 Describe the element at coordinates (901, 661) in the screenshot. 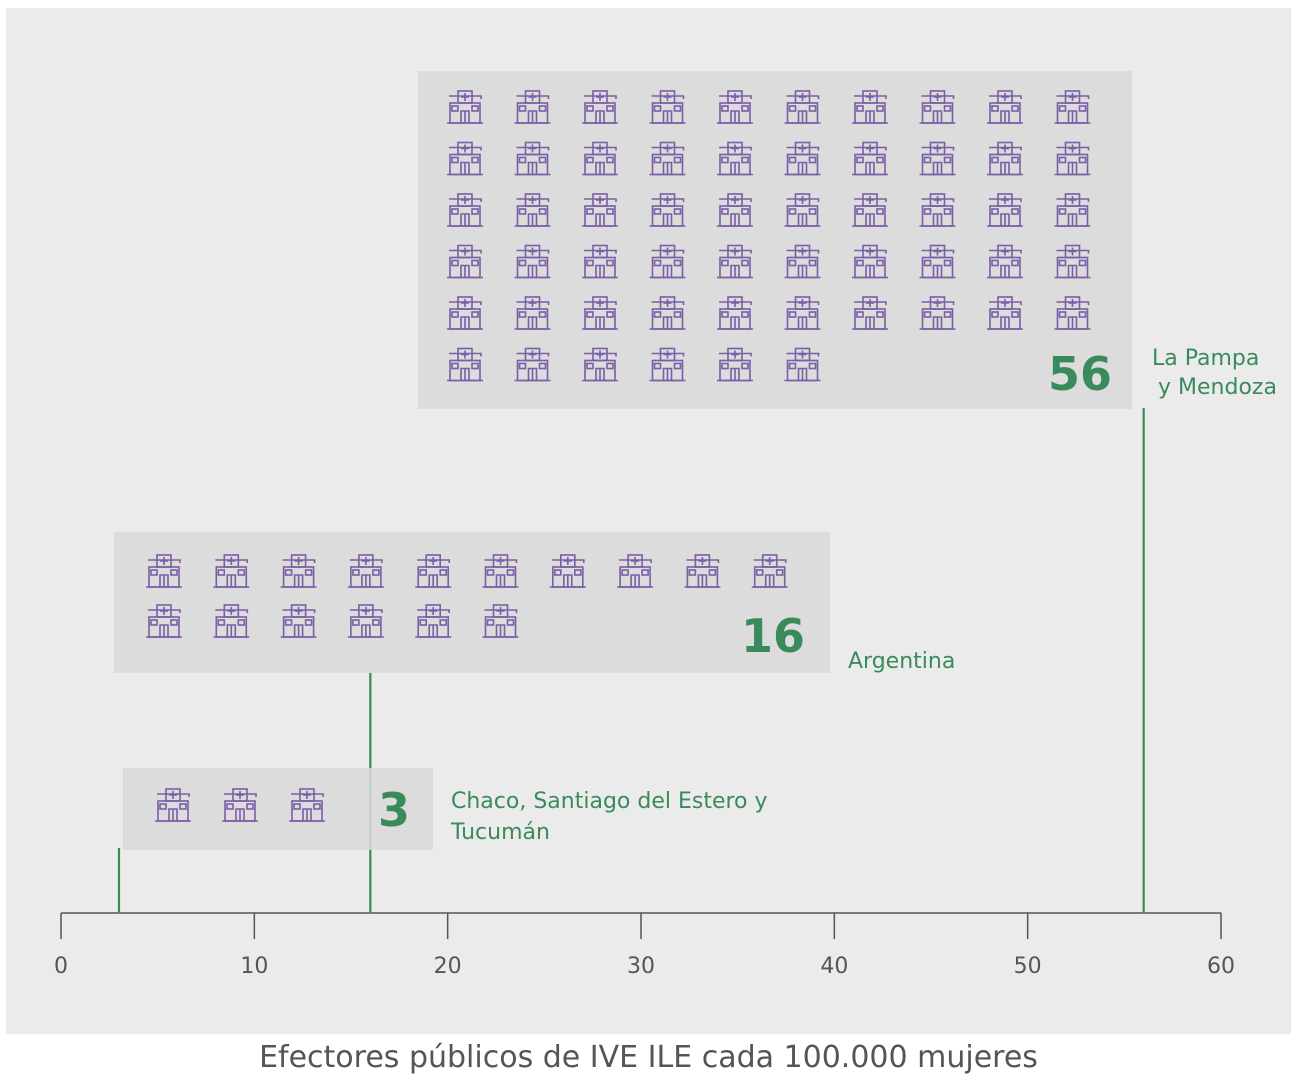

I see `category-label: Argentina` at that location.